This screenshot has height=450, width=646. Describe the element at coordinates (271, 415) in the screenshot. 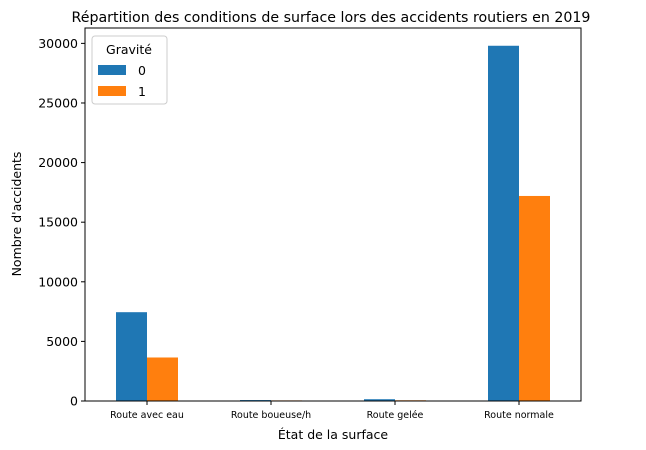

I see `x-tick-label: Route boueuse/h` at that location.